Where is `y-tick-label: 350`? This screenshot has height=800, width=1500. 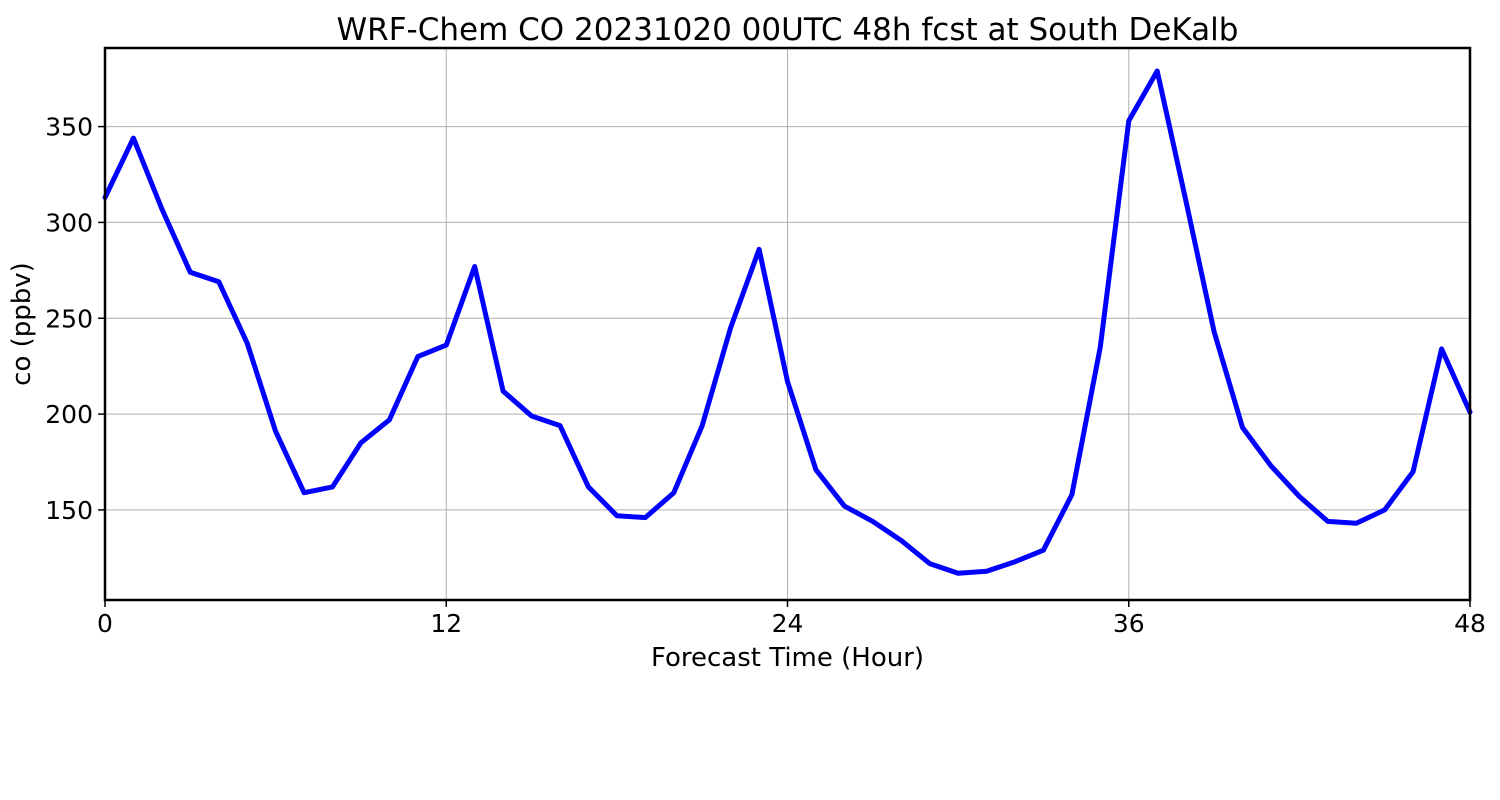 y-tick-label: 350 is located at coordinates (69, 127).